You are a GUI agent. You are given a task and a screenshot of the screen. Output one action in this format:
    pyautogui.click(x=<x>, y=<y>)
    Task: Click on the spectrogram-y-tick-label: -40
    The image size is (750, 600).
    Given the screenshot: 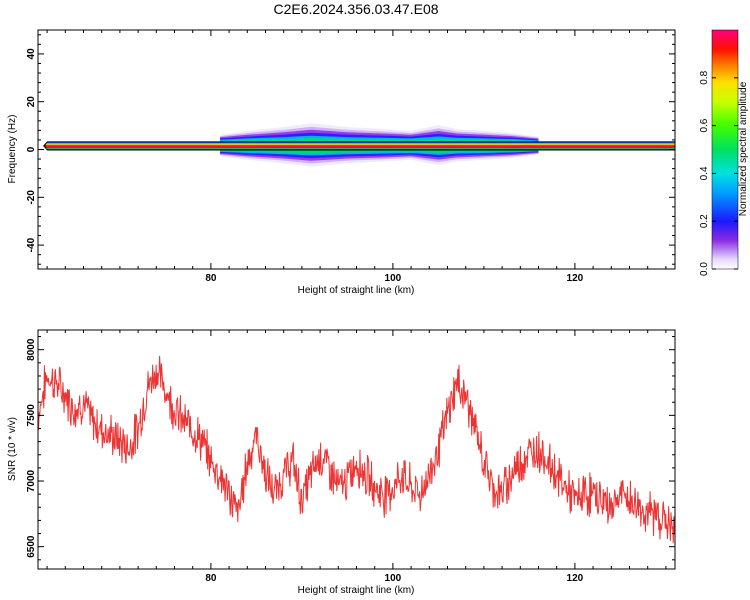 What is the action you would take?
    pyautogui.click(x=31, y=244)
    